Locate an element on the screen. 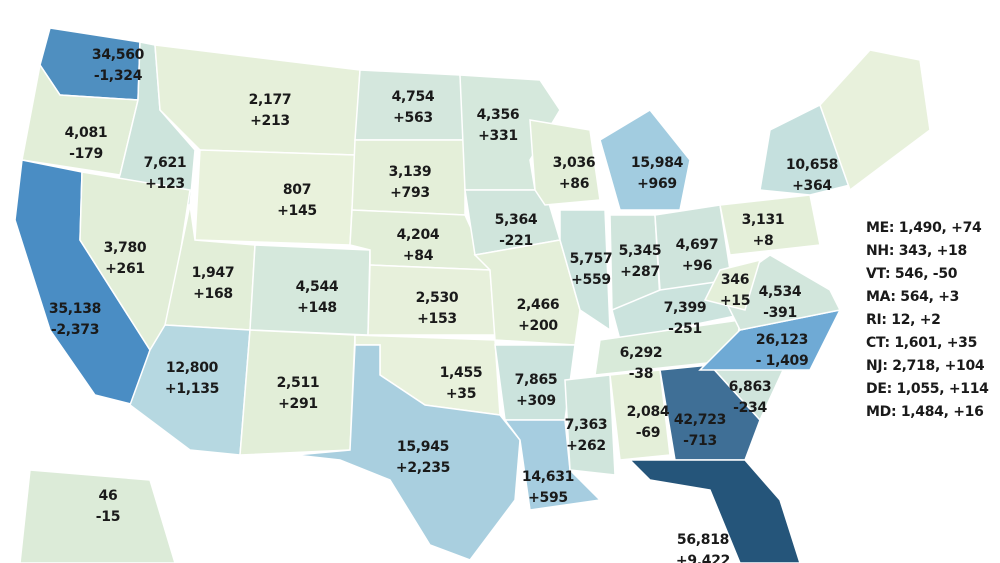 This screenshot has width=1000, height=563. state-value: 5,757 is located at coordinates (591, 259).